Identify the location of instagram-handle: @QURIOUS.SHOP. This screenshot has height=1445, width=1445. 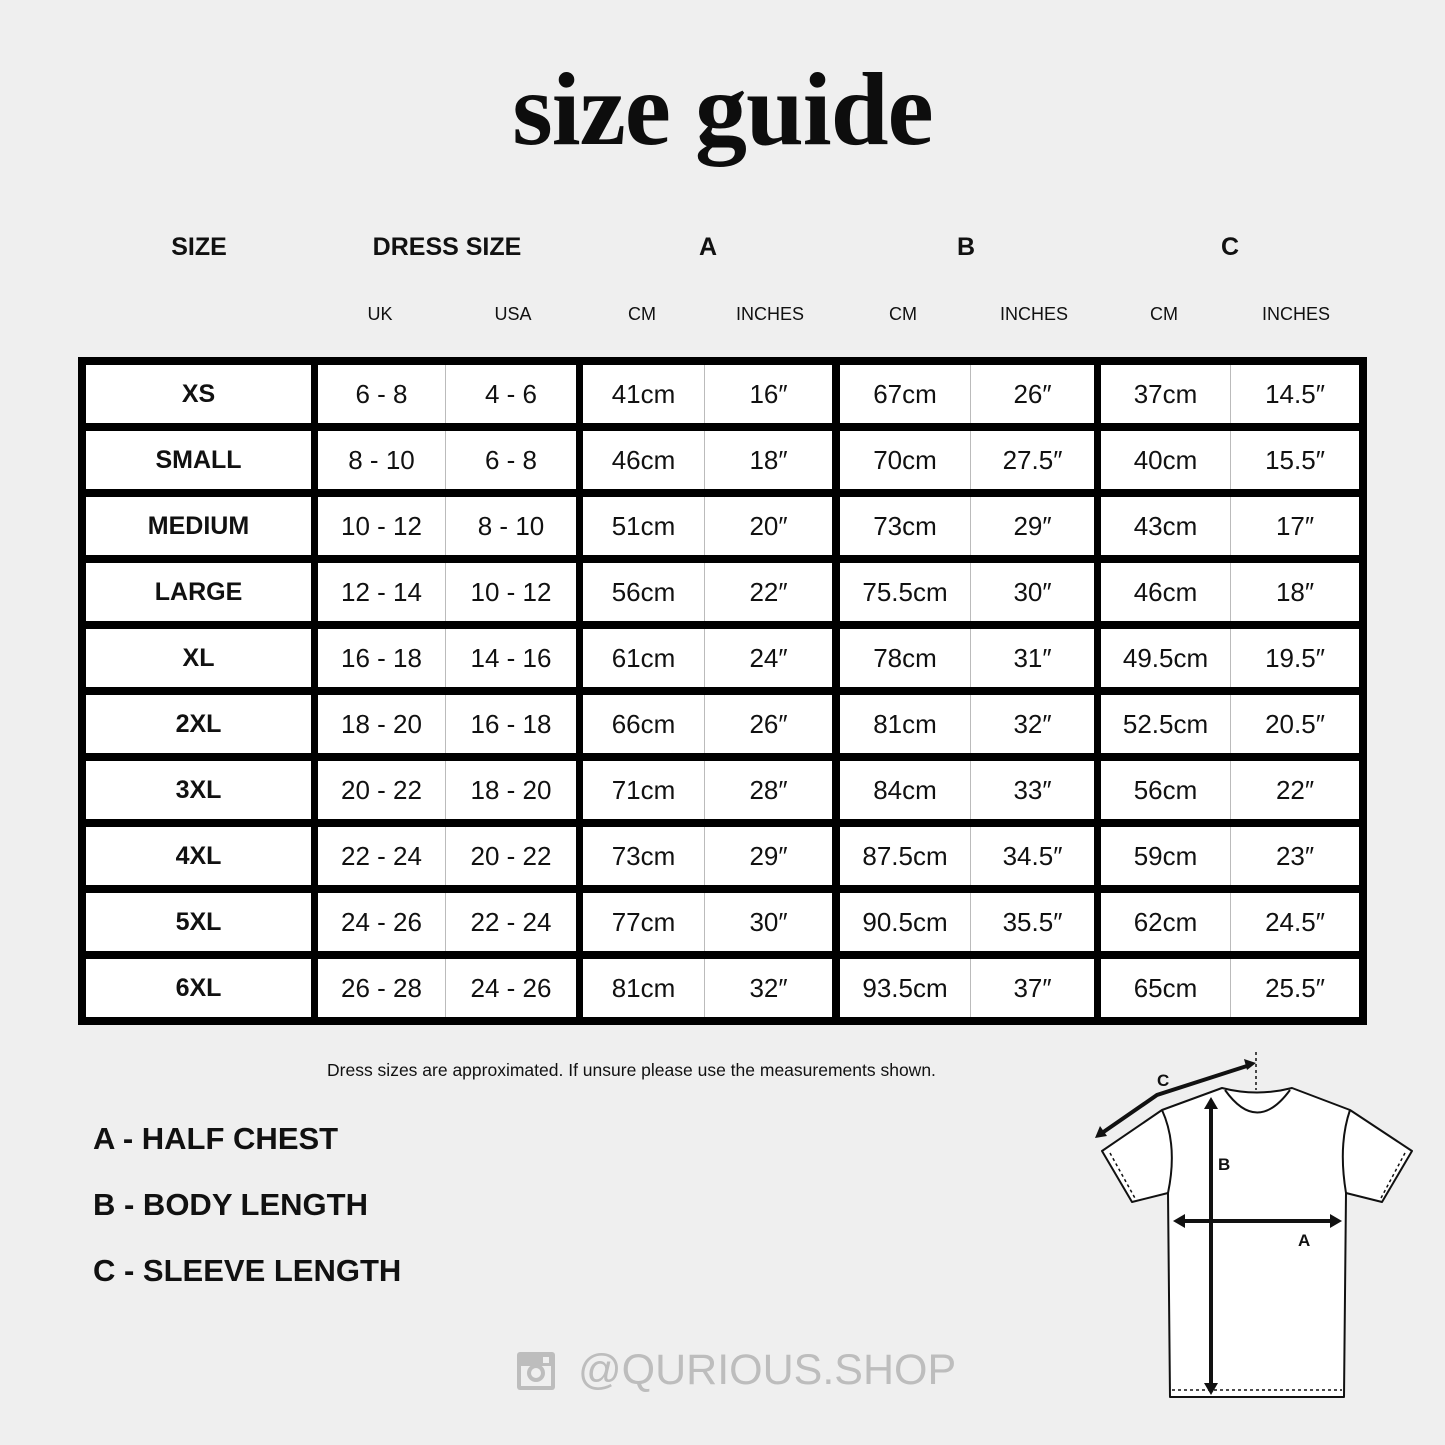
(767, 1370).